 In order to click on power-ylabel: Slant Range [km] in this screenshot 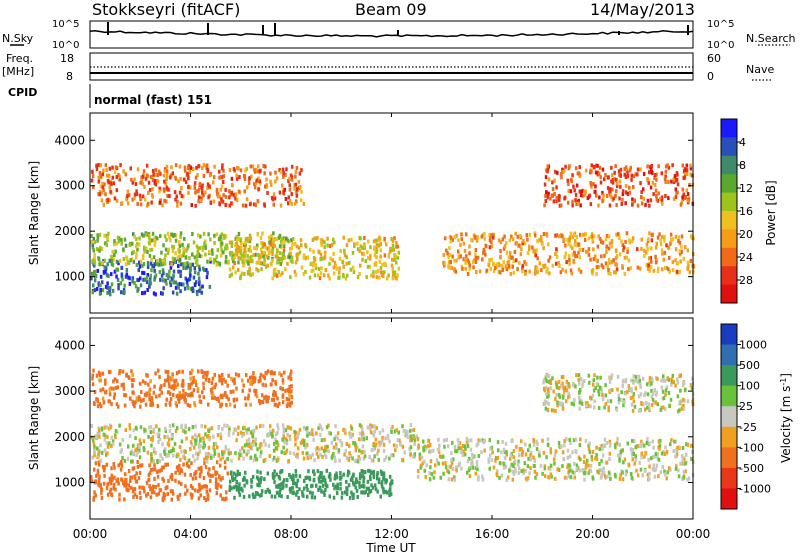, I will do `click(34, 213)`.